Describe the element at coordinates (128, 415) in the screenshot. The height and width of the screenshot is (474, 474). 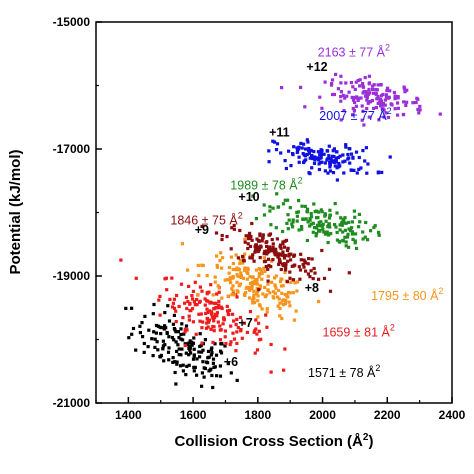
I see `x-tick-label: 1400` at that location.